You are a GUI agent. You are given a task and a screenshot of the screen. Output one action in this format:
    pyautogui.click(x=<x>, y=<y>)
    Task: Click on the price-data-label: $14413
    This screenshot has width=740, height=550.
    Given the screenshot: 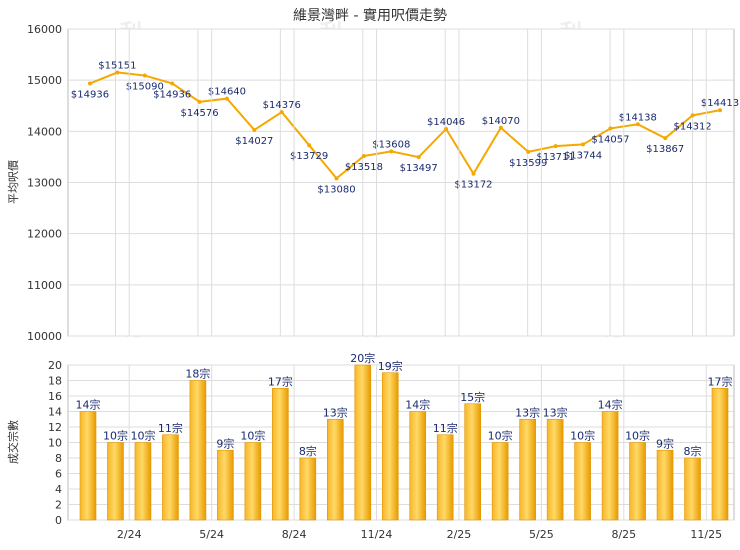 What is the action you would take?
    pyautogui.click(x=720, y=103)
    